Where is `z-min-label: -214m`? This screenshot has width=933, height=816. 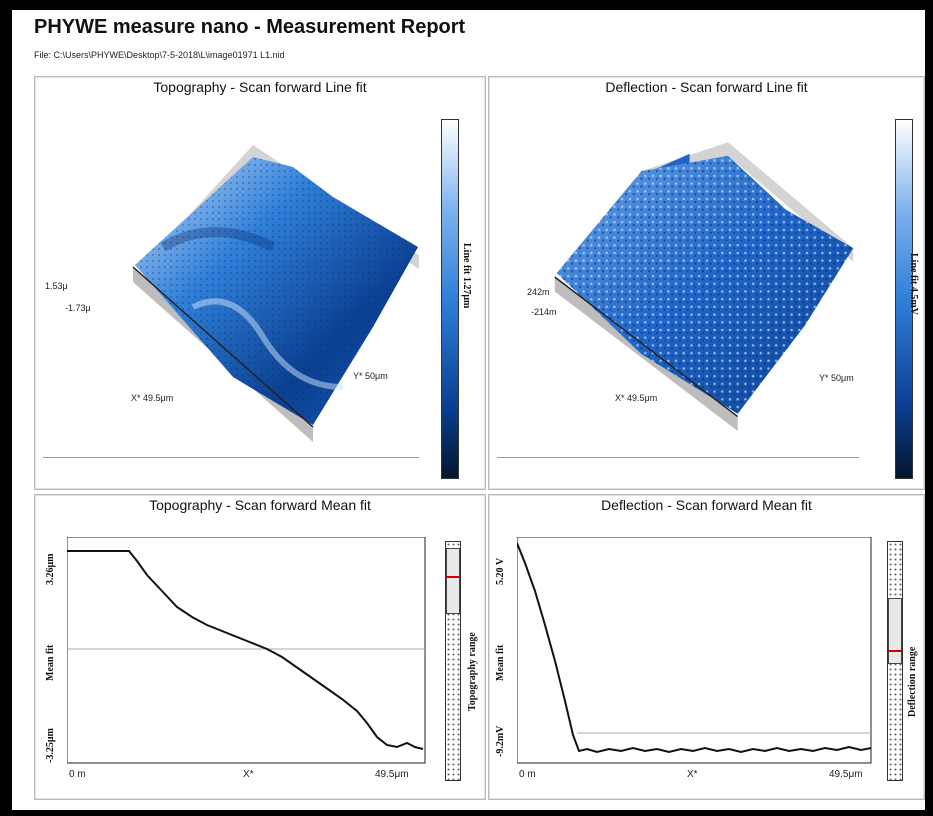
z-min-label: -214m is located at coordinates (544, 312).